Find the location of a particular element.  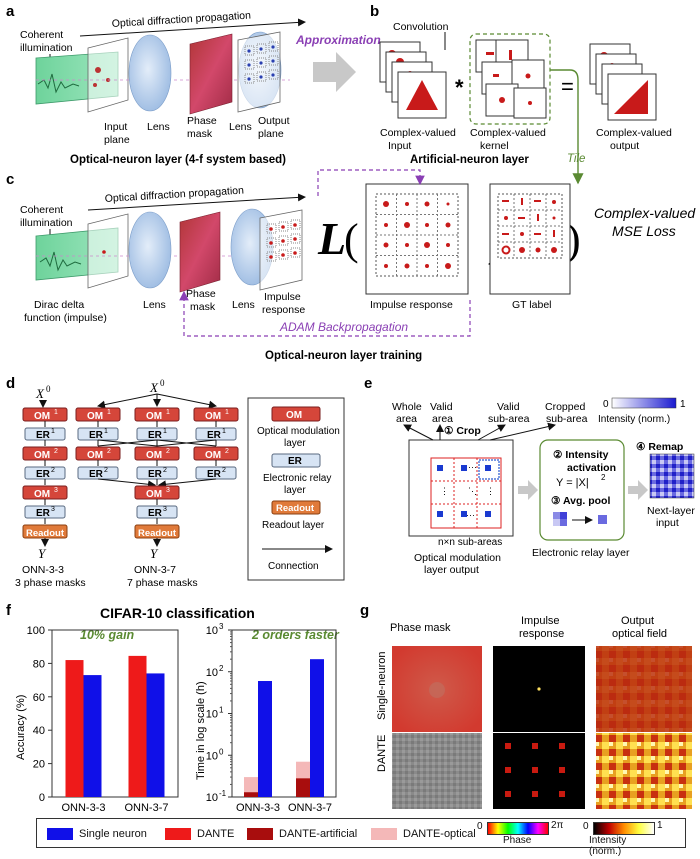

x0-label-37: X is located at coordinates (154, 387).